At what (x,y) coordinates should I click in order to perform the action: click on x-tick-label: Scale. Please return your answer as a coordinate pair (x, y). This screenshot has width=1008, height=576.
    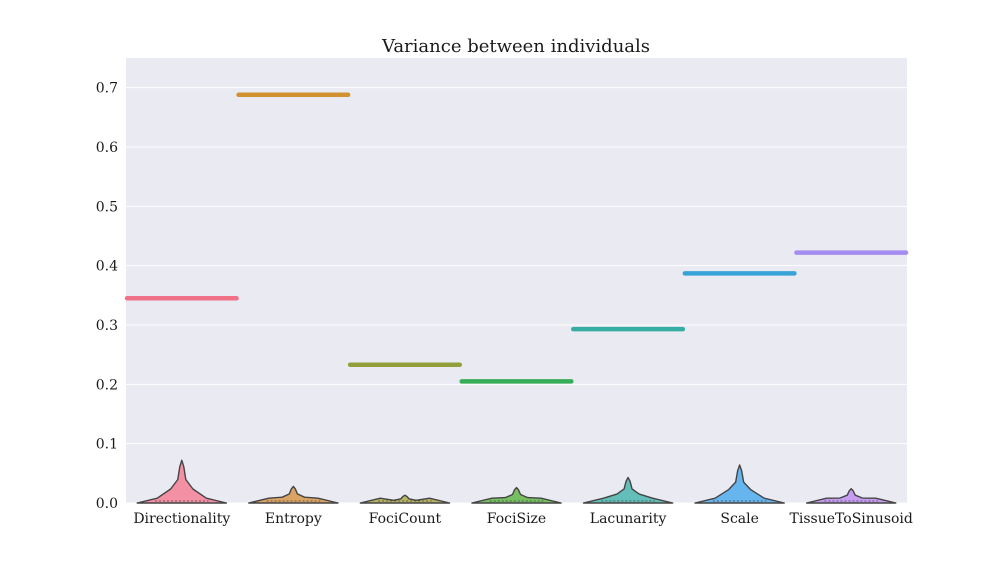
    Looking at the image, I should click on (739, 519).